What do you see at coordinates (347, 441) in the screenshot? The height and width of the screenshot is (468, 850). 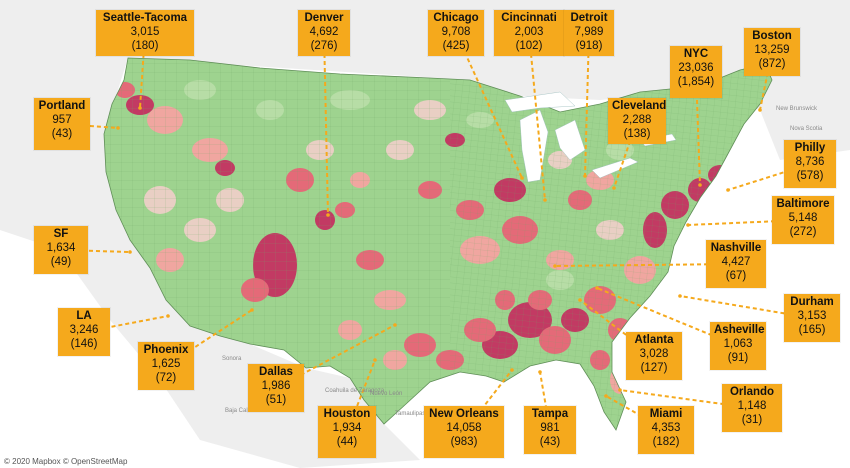 I see `death-count: (44)` at bounding box center [347, 441].